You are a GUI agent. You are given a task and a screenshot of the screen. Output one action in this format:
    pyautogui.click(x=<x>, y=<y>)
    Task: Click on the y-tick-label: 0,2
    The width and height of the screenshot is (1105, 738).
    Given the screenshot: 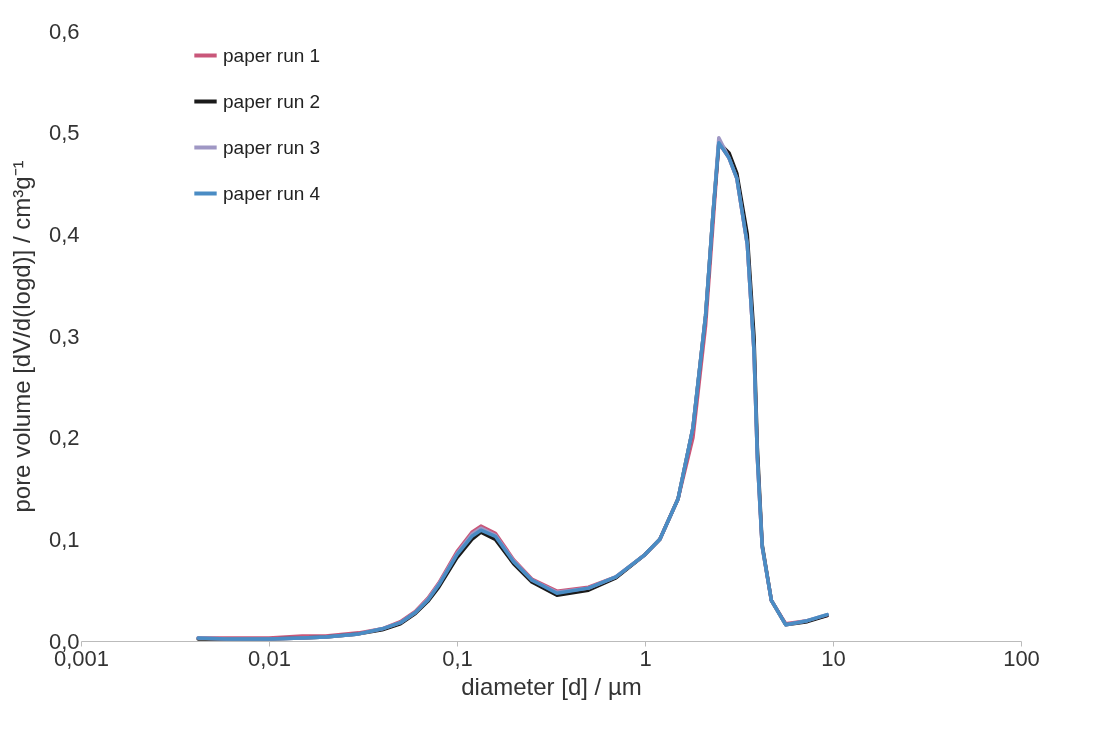 What is the action you would take?
    pyautogui.click(x=64, y=438)
    